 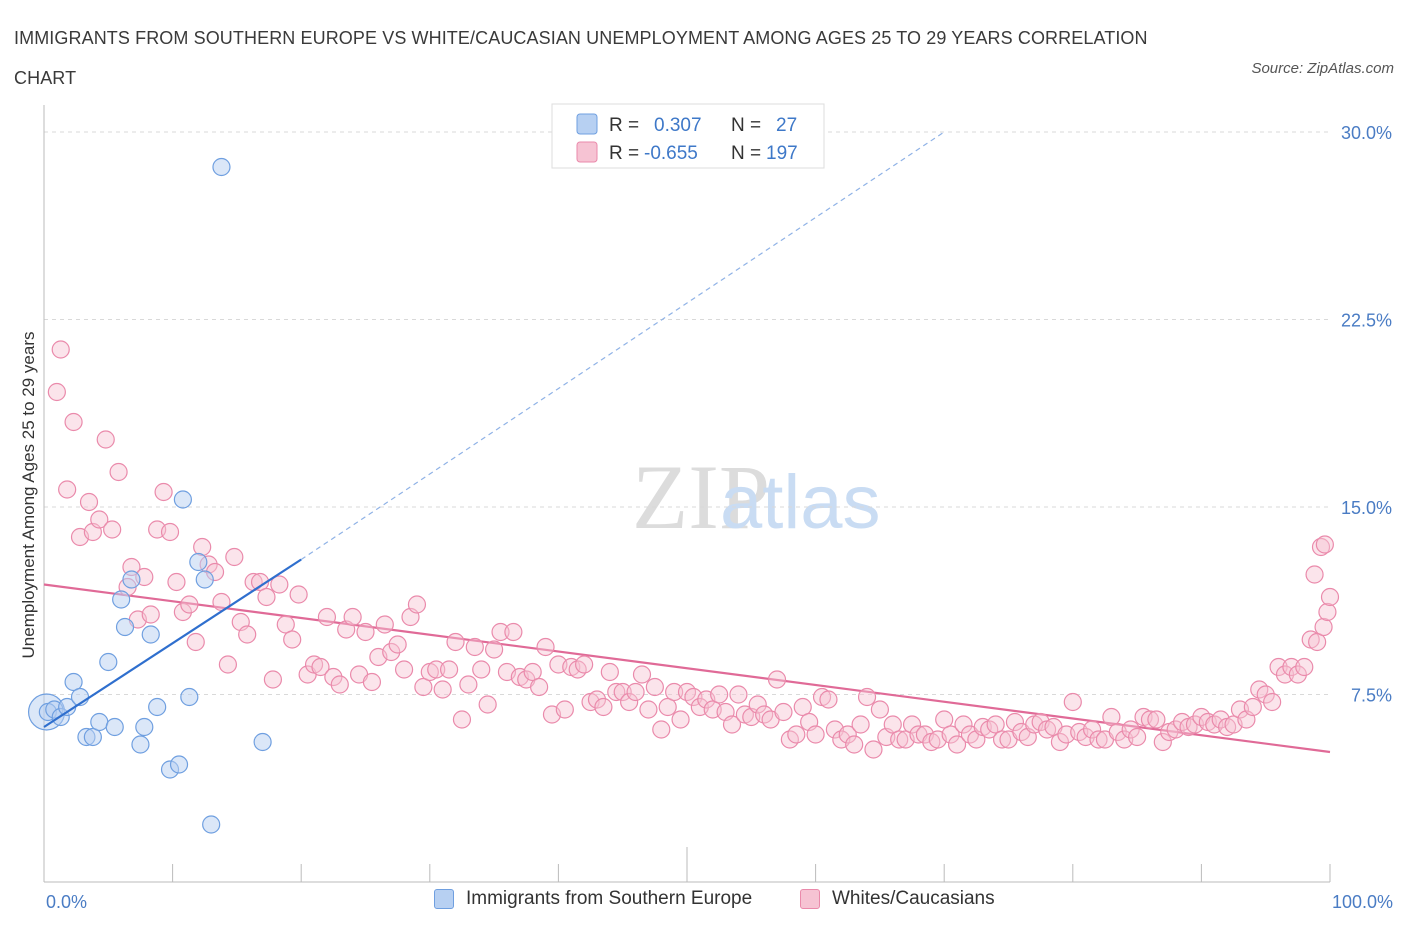 I want to click on legend-swatch-blue, so click(x=587, y=124).